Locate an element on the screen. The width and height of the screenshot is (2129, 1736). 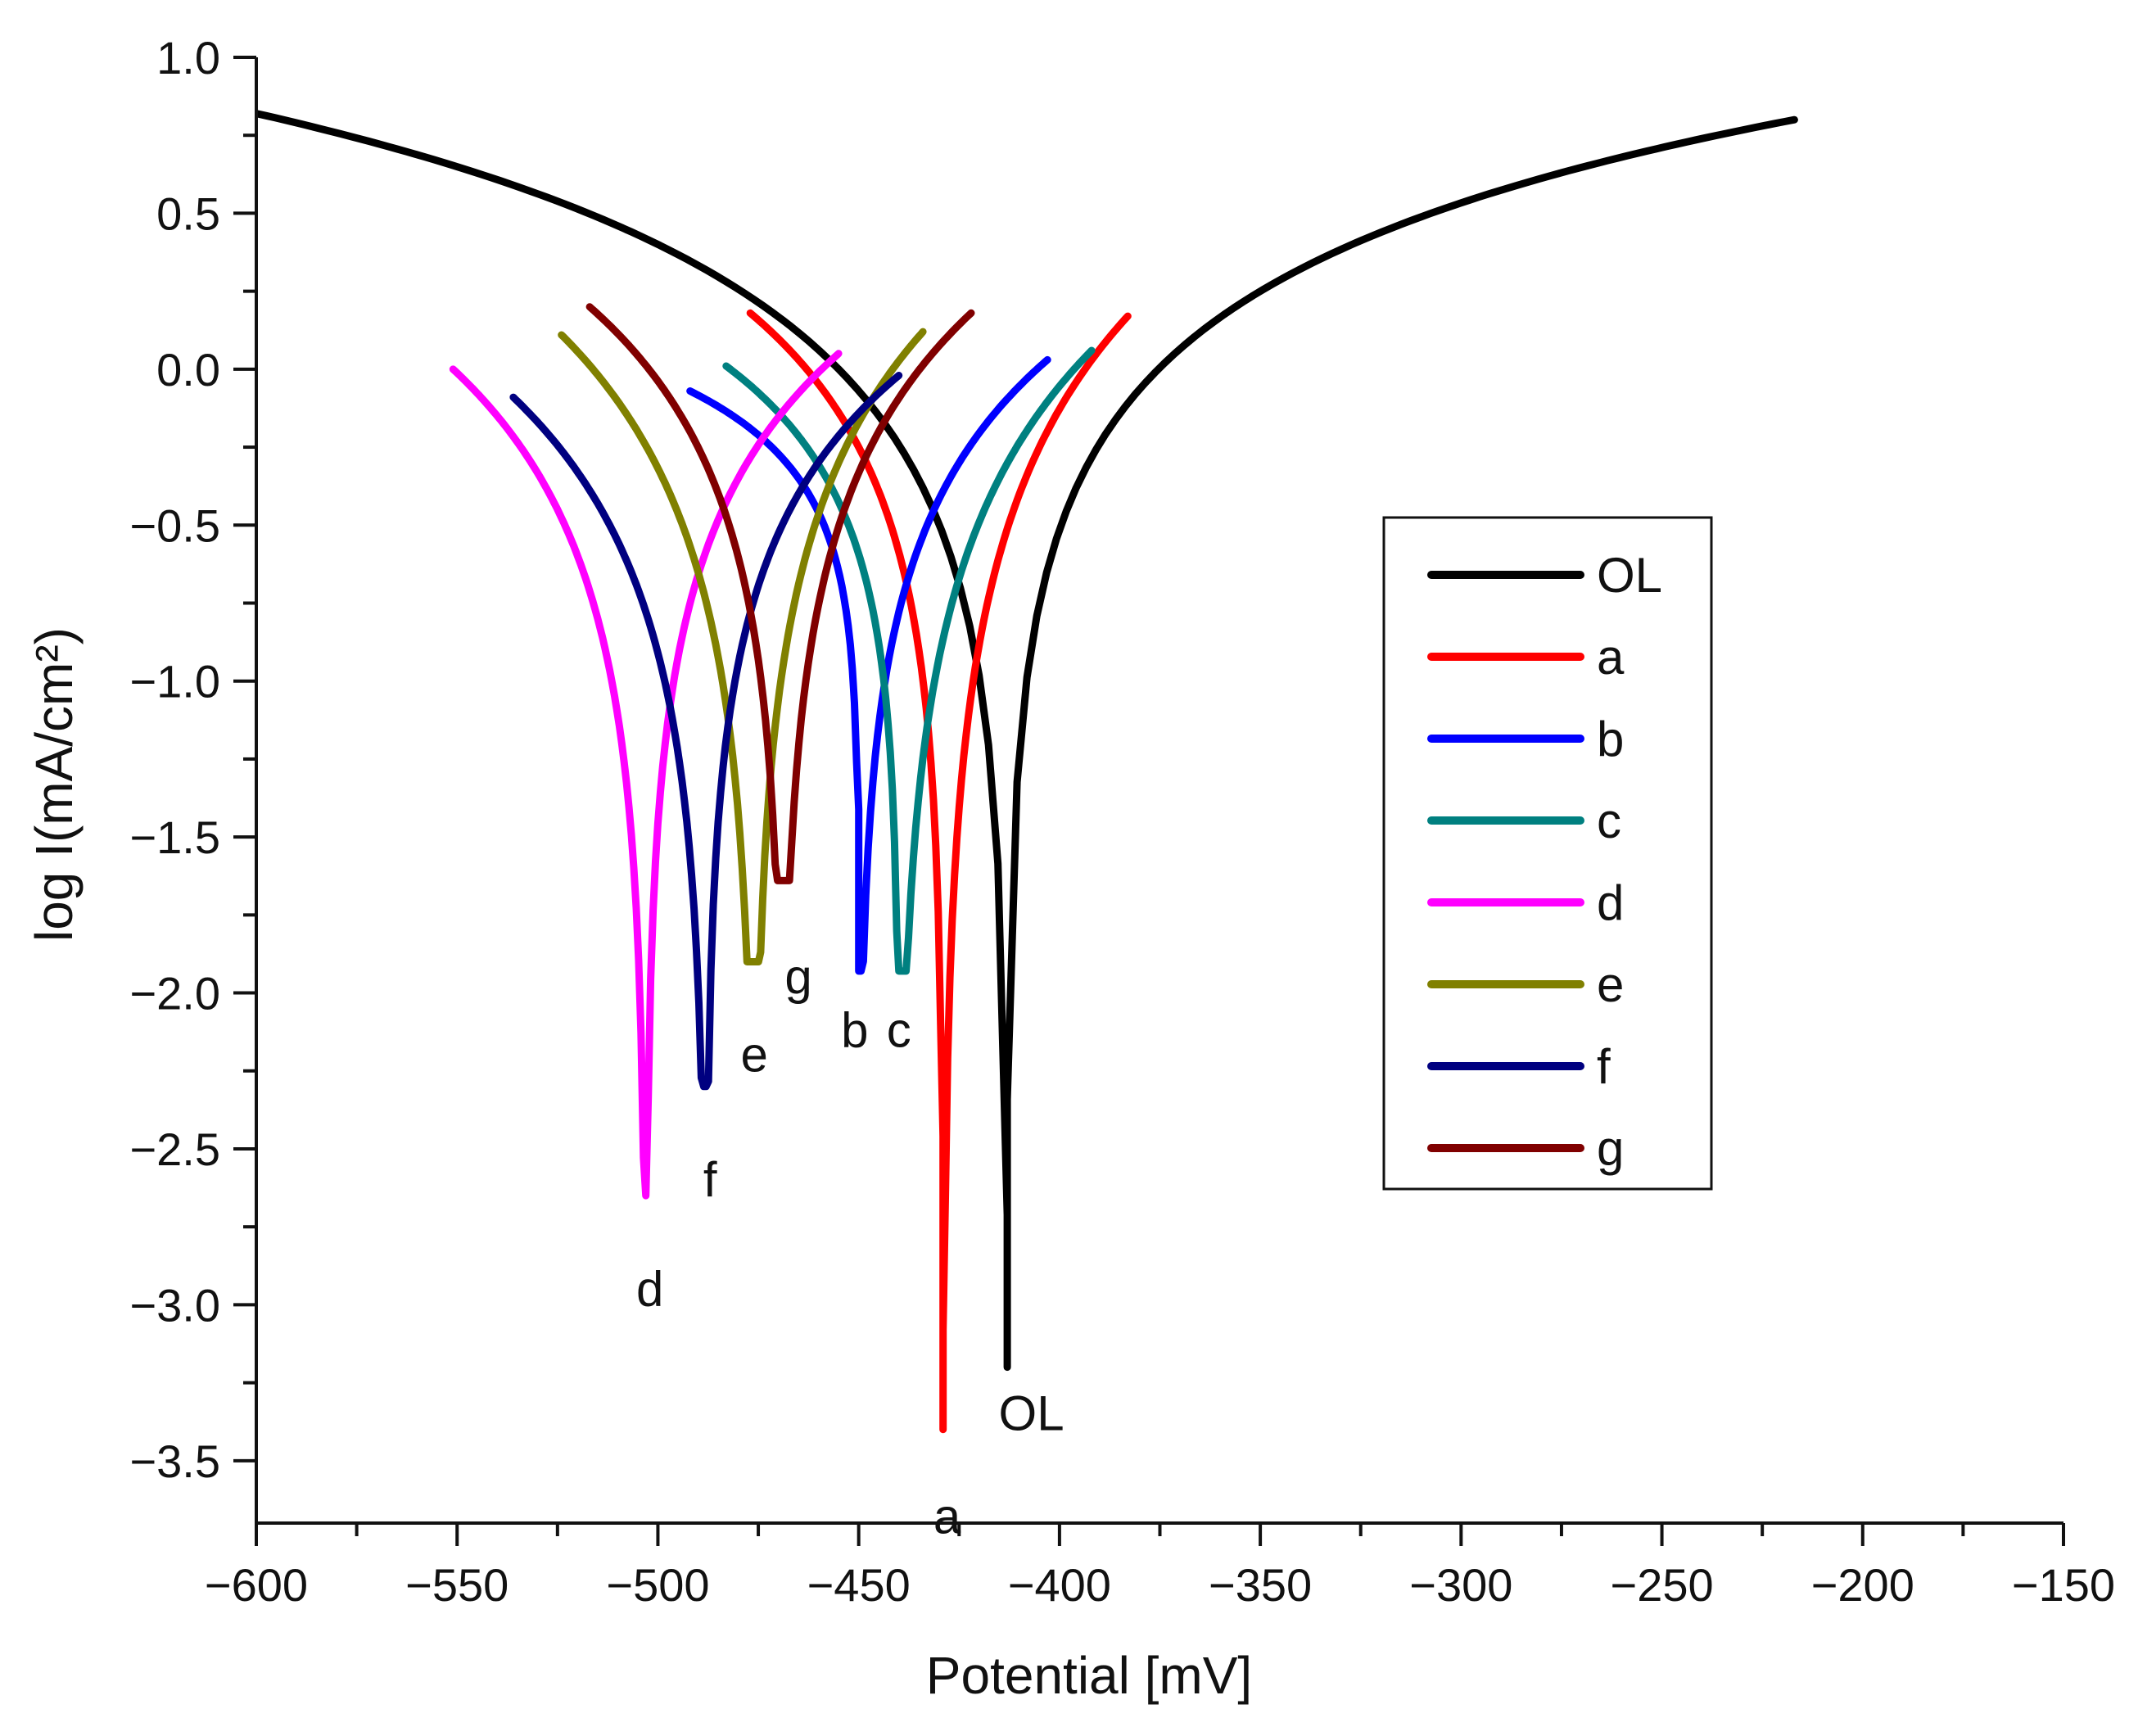
x-axis-title: Potential [mV] is located at coordinates (1089, 1675).